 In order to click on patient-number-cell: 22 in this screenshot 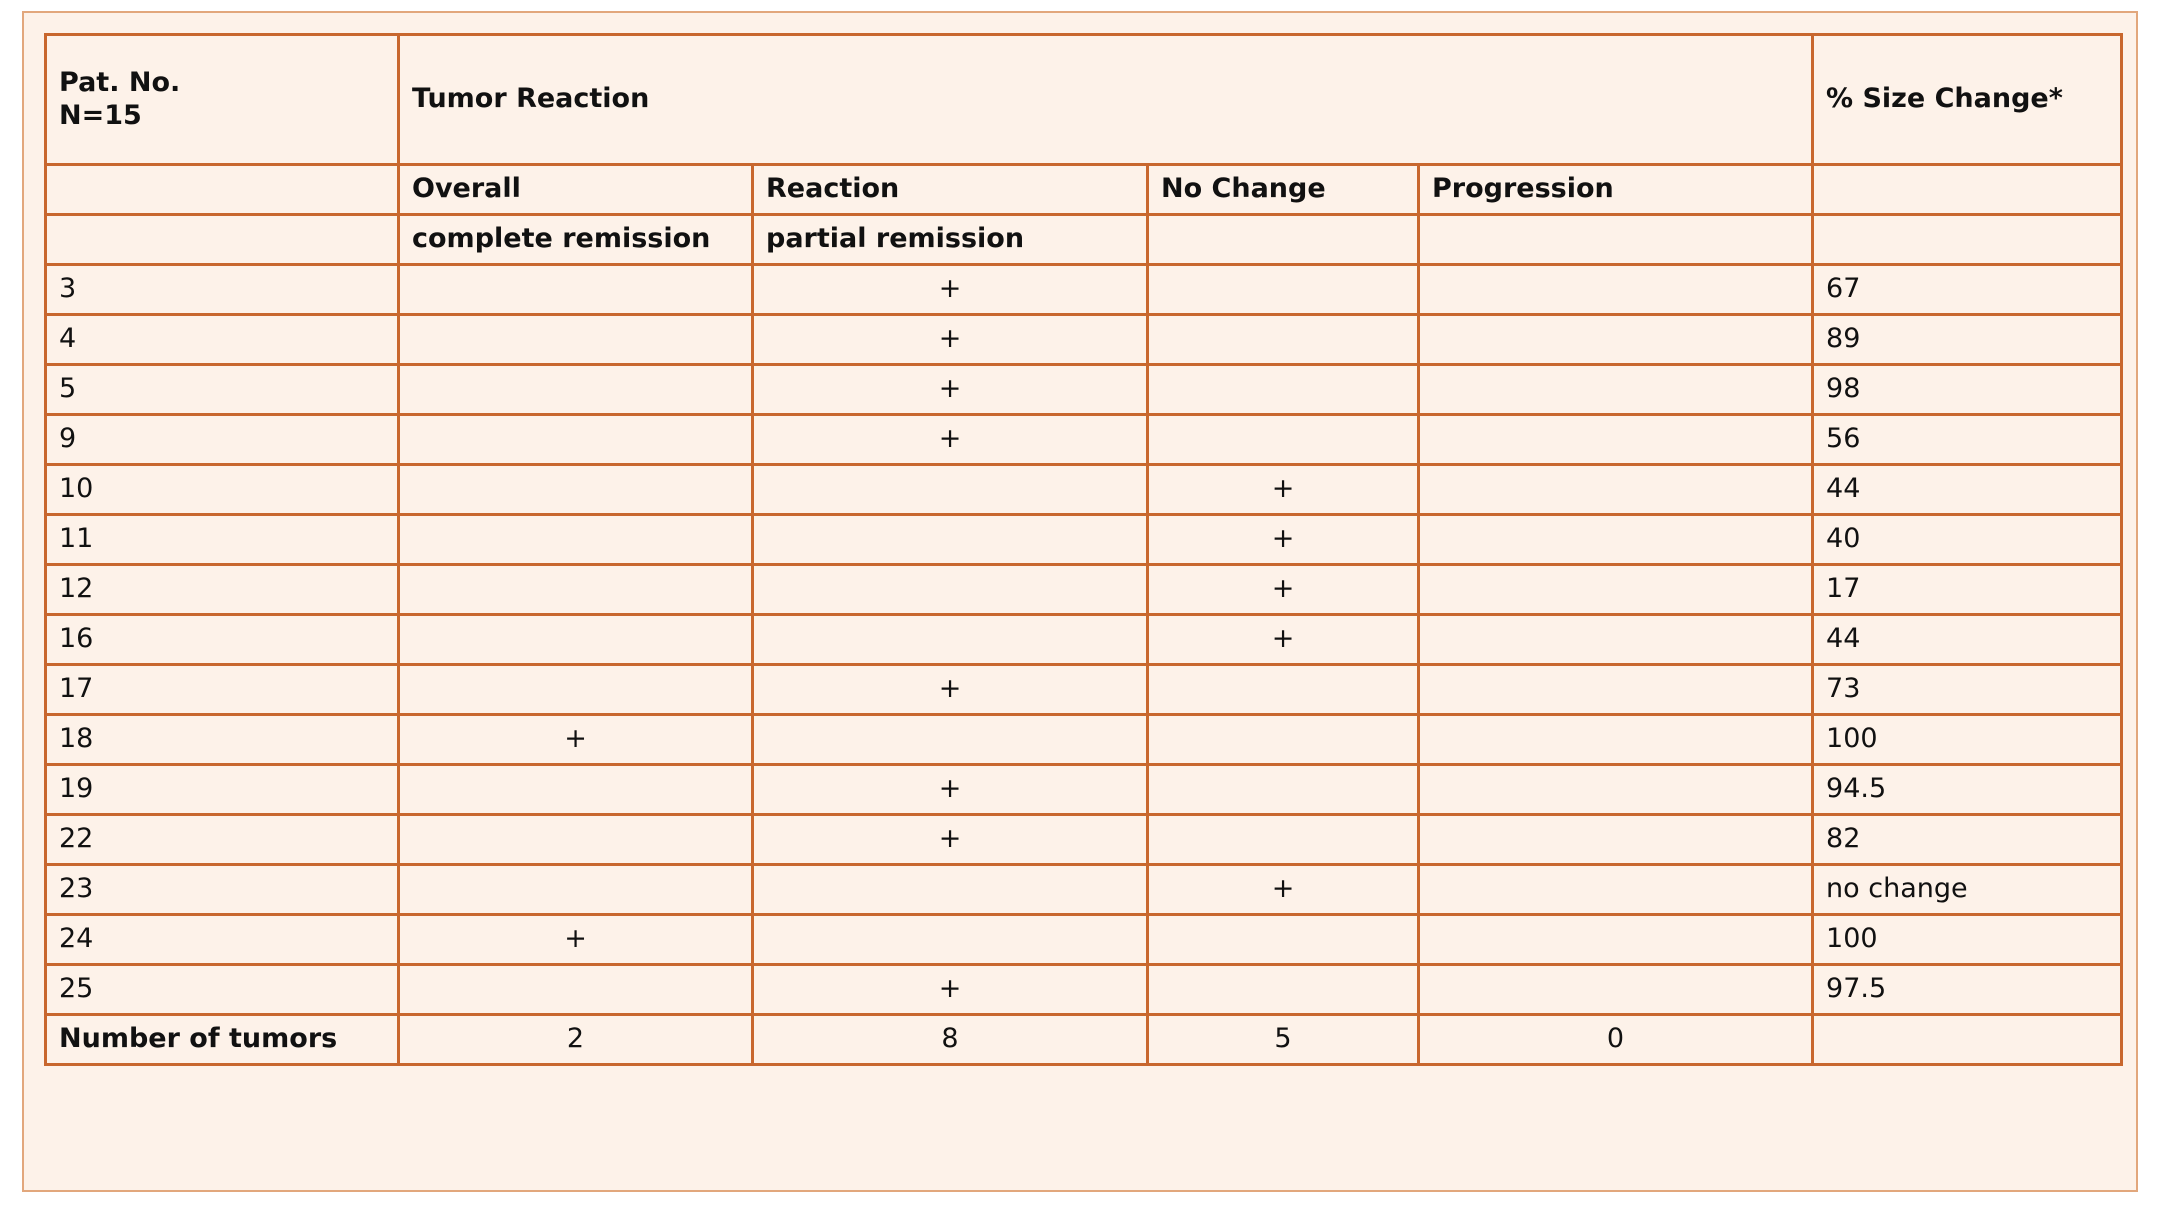, I will do `click(222, 839)`.